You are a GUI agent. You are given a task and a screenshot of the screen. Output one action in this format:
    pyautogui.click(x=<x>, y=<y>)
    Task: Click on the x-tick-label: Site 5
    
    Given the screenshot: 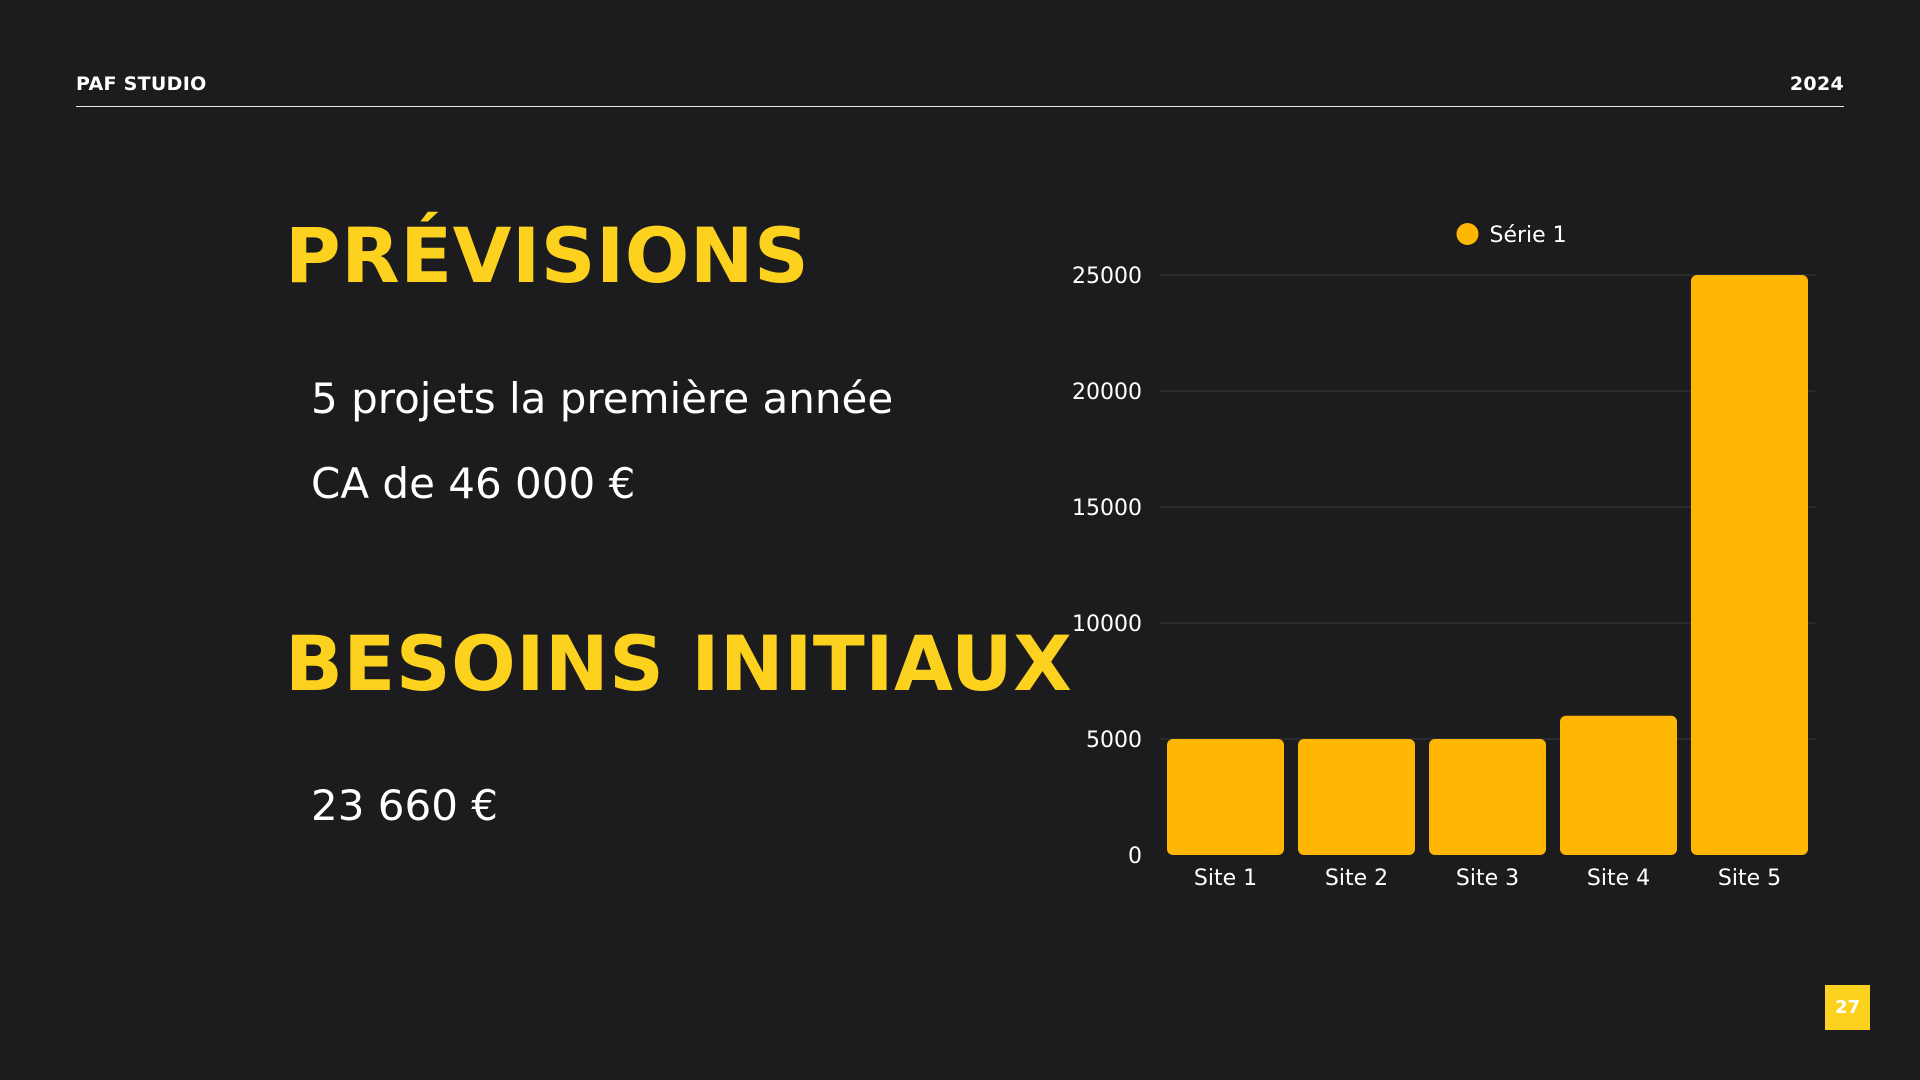 What is the action you would take?
    pyautogui.click(x=1749, y=878)
    